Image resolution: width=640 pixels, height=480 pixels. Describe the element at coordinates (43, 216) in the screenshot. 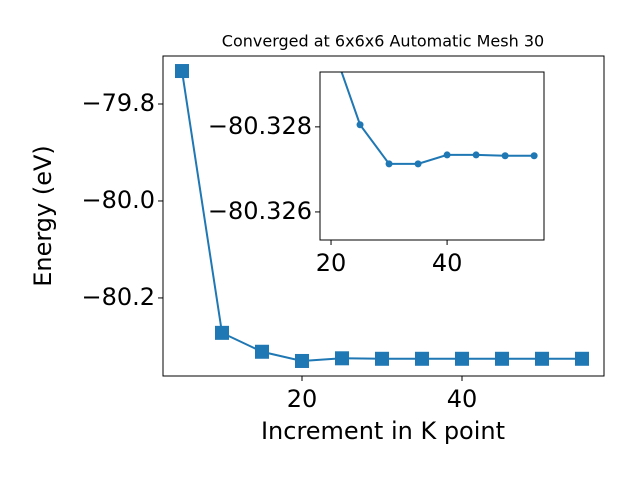

I see `y-axis-label: Energy (eV)` at that location.